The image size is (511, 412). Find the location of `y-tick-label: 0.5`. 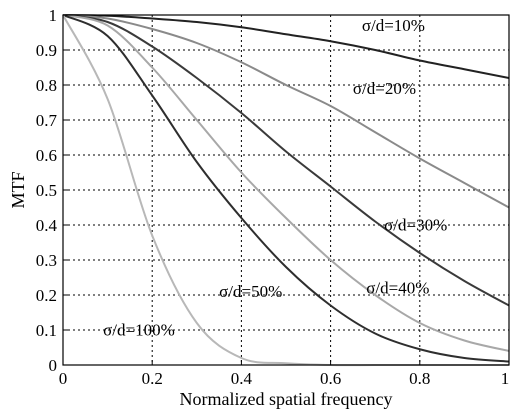

y-tick-label: 0.5 is located at coordinates (46, 190).